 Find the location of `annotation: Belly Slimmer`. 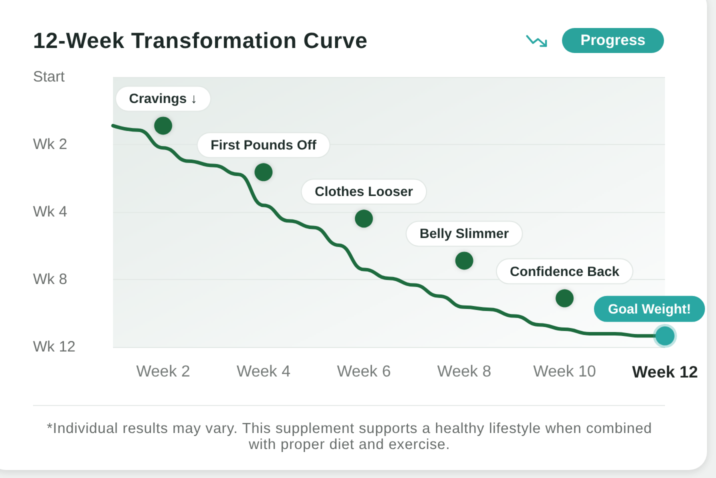

annotation: Belly Slimmer is located at coordinates (465, 234).